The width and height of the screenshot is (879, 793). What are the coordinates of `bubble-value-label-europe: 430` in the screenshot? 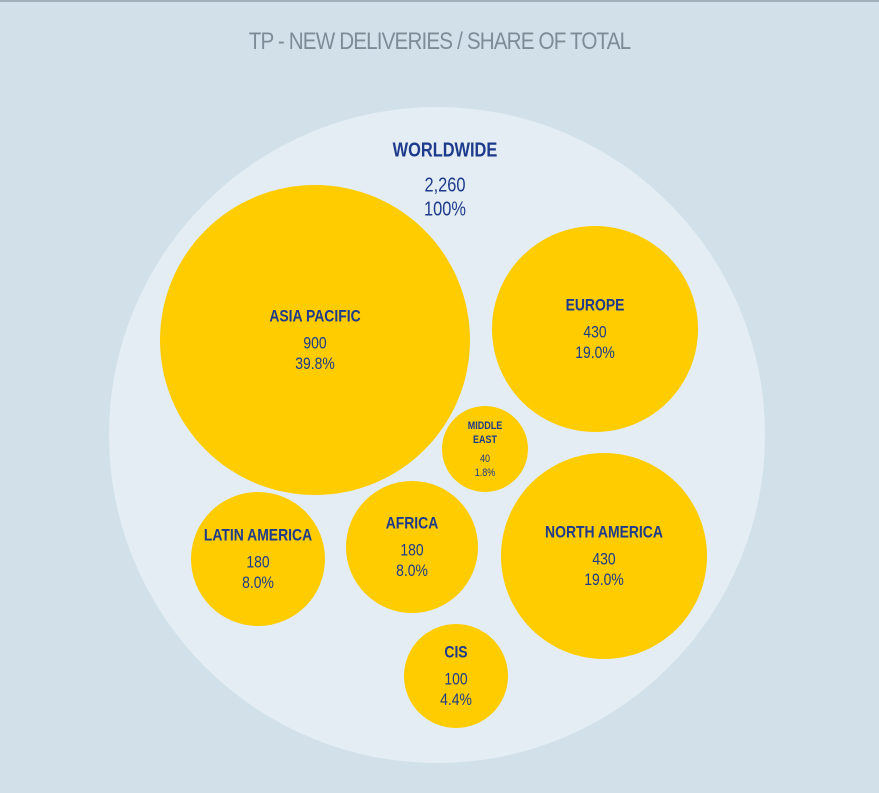 It's located at (595, 332).